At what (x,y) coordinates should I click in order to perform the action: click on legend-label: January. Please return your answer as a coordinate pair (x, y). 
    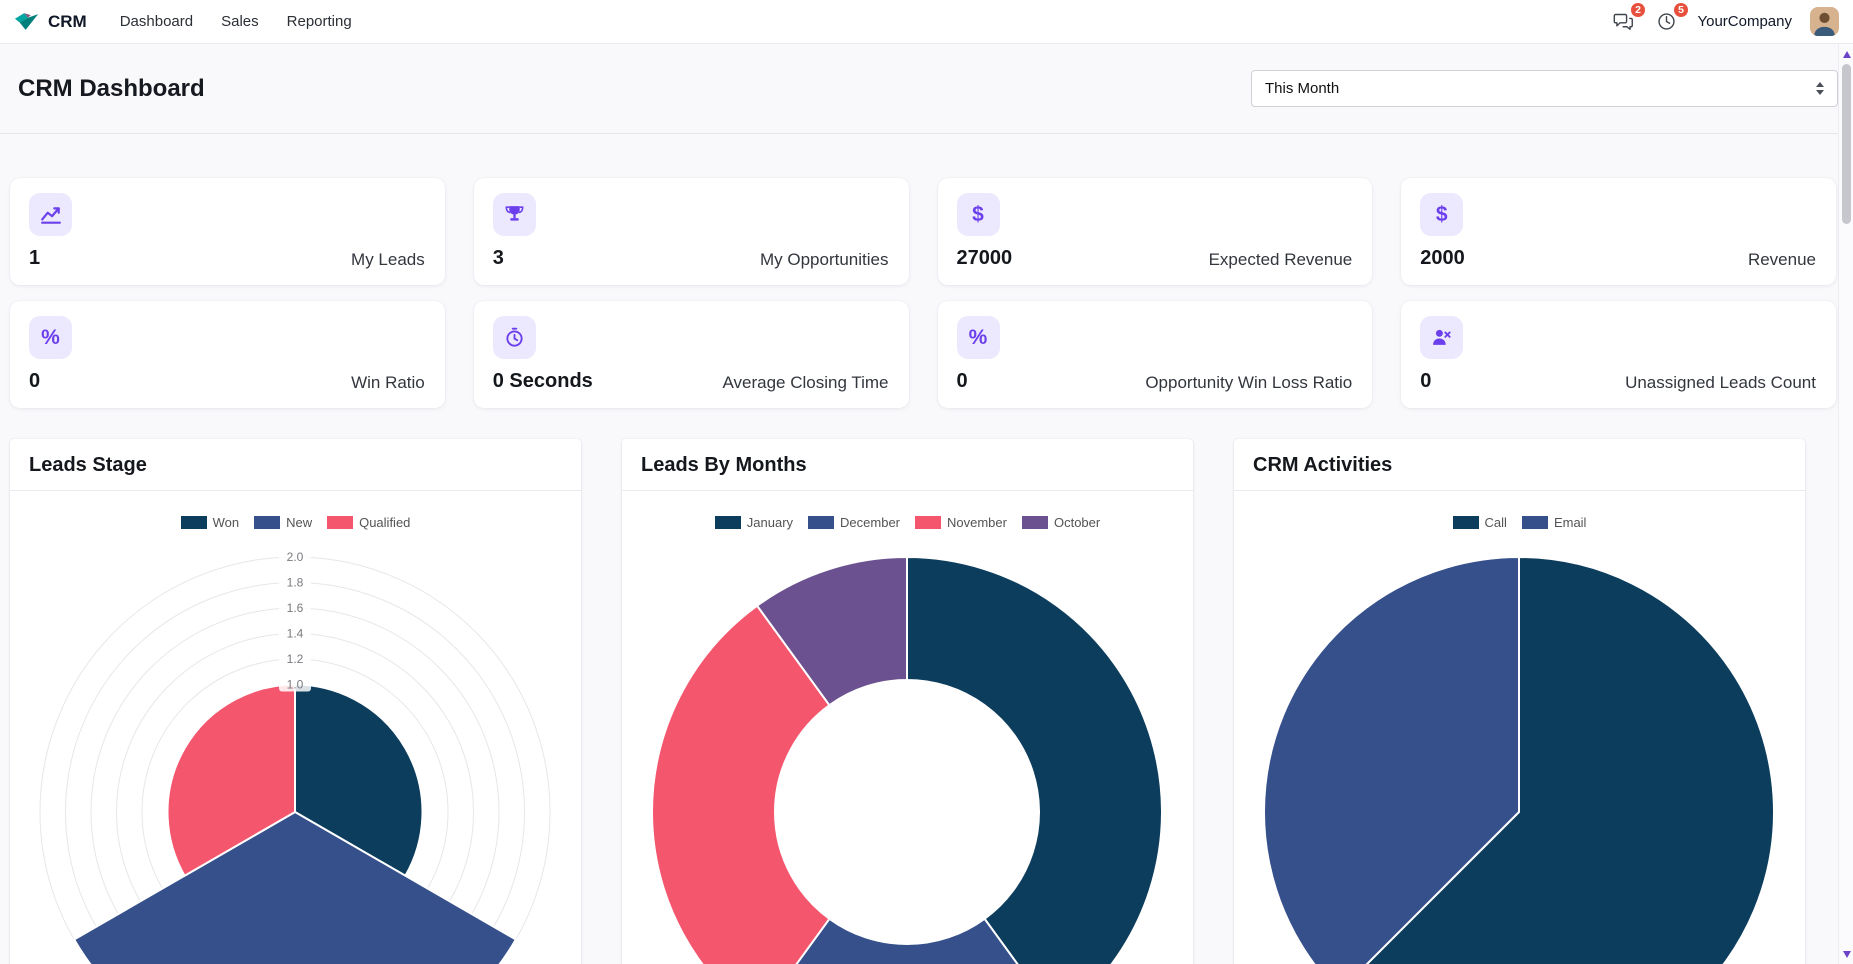
    Looking at the image, I should click on (770, 522).